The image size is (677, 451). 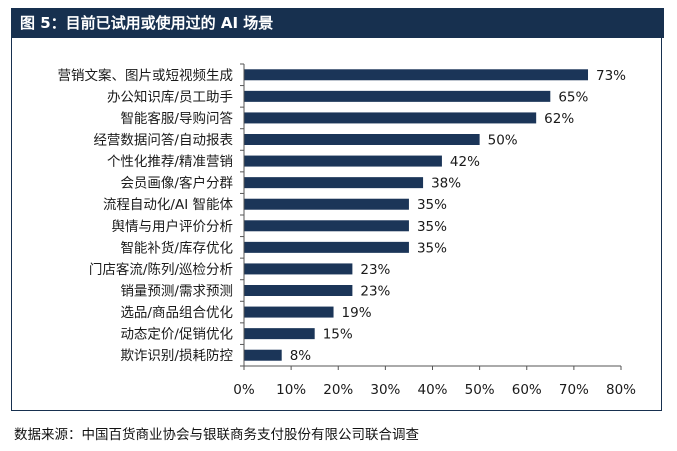 I want to click on x-tick-label: 20%, so click(x=338, y=390).